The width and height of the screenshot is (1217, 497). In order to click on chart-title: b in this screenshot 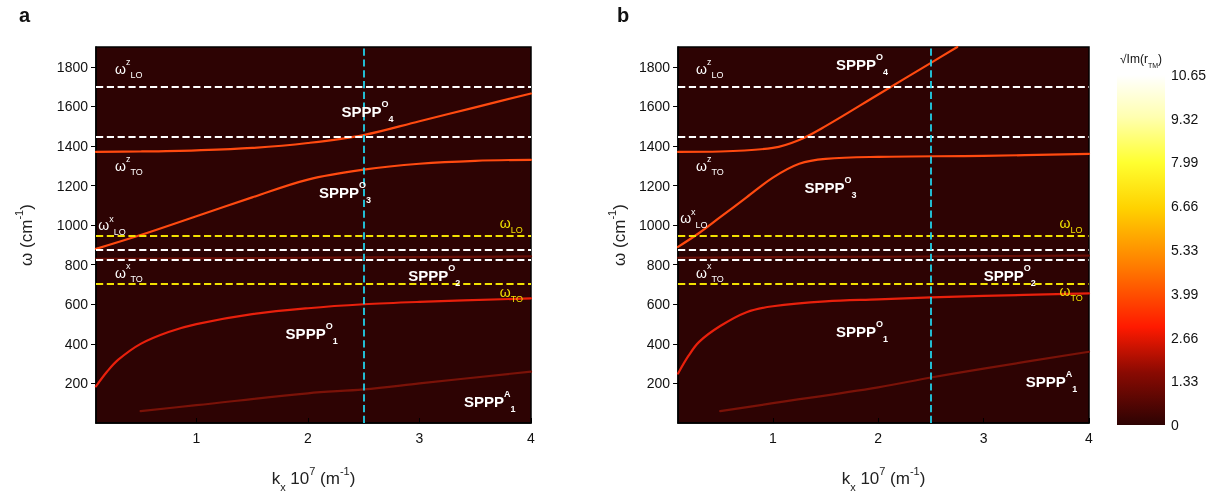, I will do `click(623, 15)`.